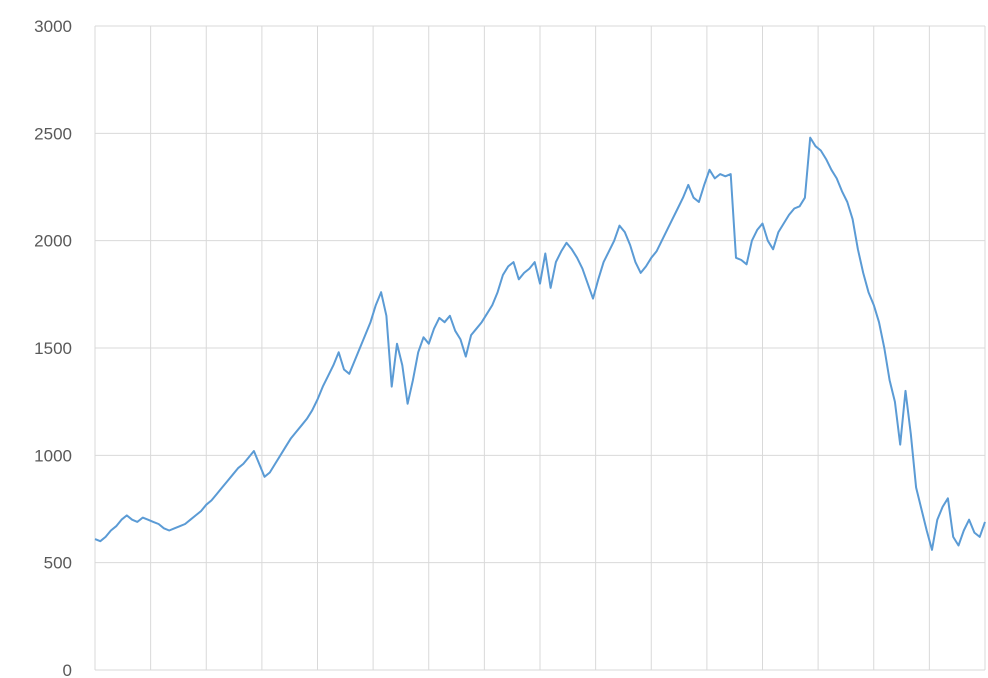  Describe the element at coordinates (53, 26) in the screenshot. I see `y-tick-label: 3000` at that location.